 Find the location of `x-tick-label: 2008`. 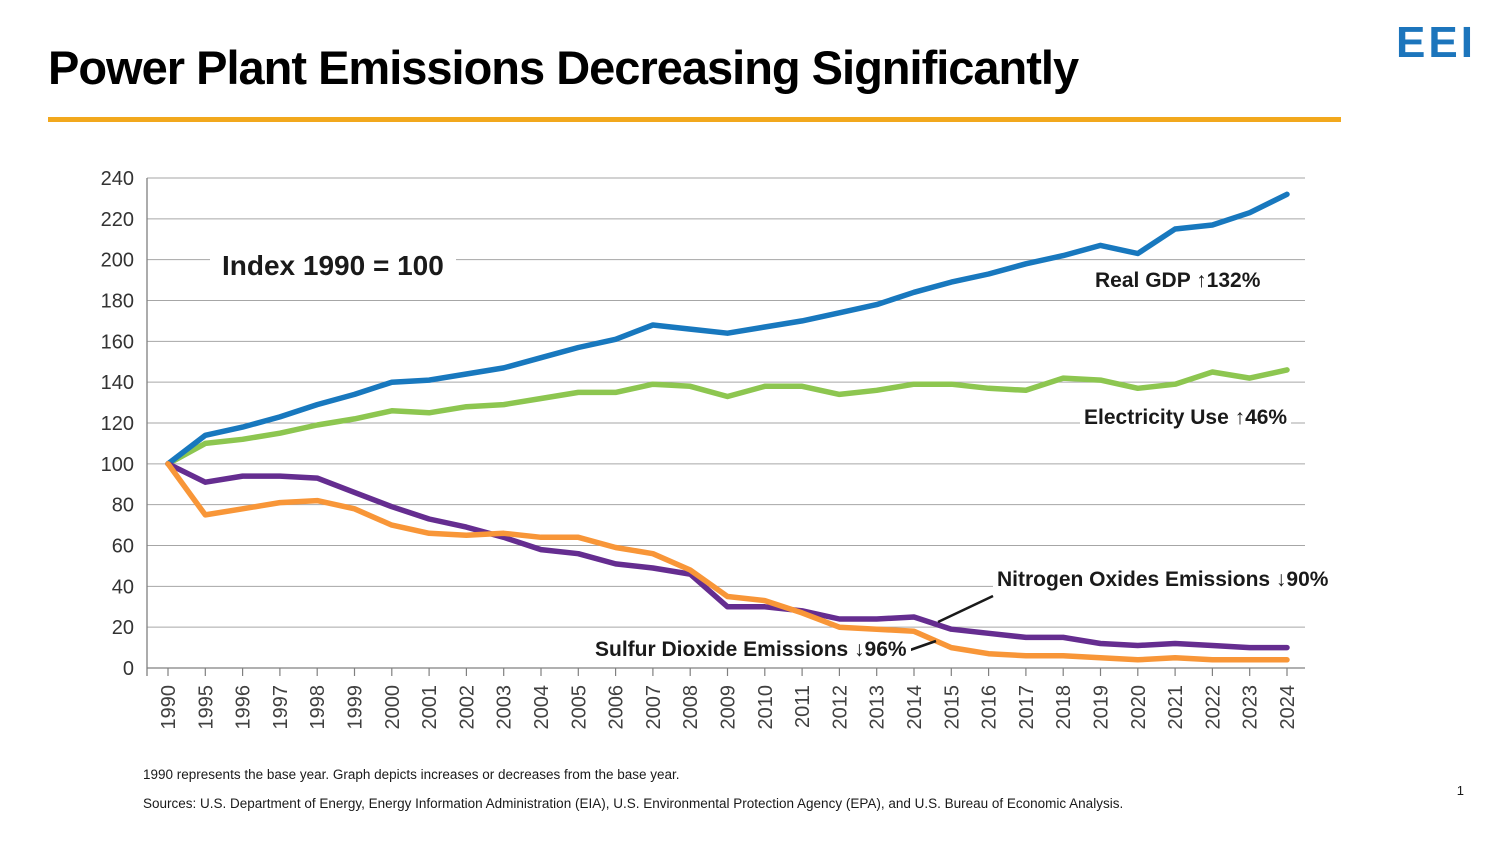

x-tick-label: 2008 is located at coordinates (691, 707).